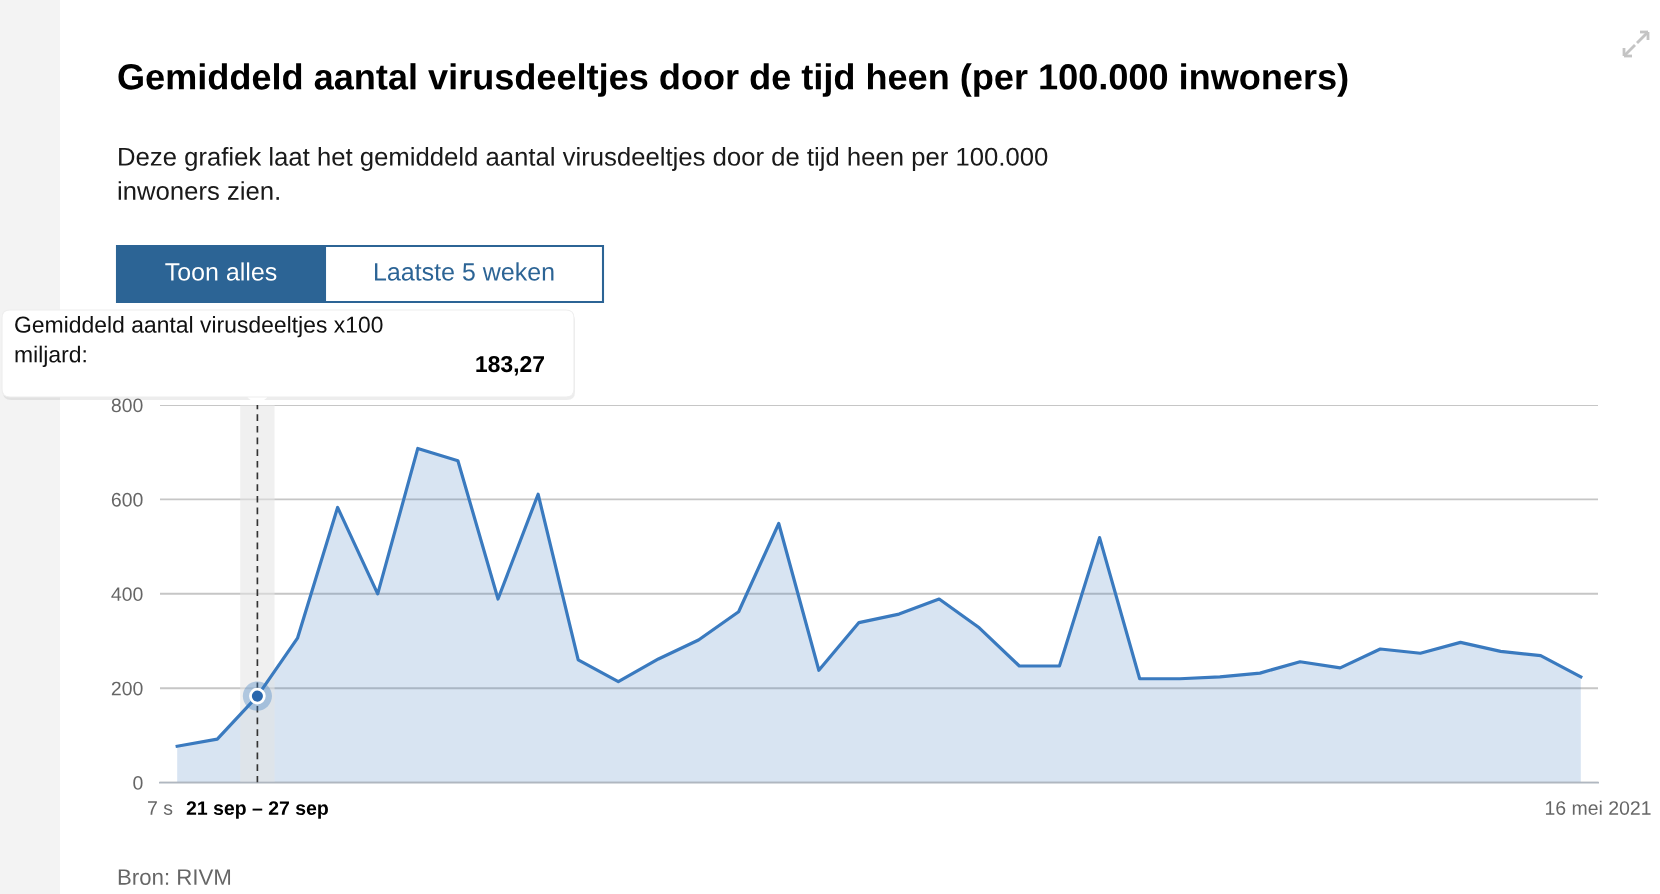  What do you see at coordinates (510, 365) in the screenshot?
I see `text: 183,27` at bounding box center [510, 365].